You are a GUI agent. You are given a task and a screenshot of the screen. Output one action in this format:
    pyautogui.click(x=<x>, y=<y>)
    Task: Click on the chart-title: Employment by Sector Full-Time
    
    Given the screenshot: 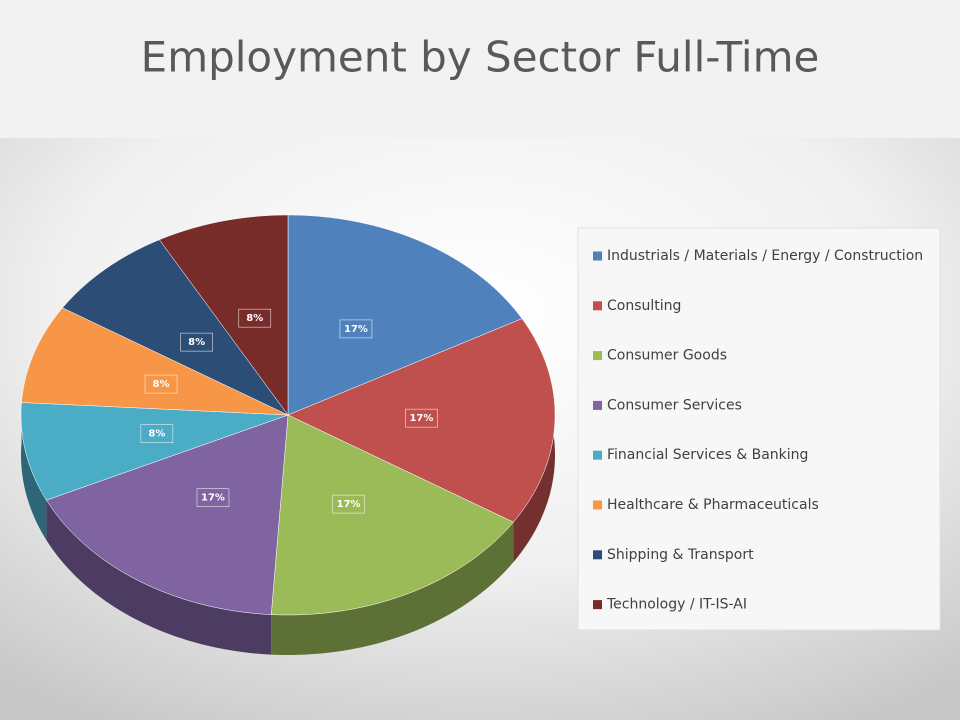 What is the action you would take?
    pyautogui.click(x=480, y=57)
    